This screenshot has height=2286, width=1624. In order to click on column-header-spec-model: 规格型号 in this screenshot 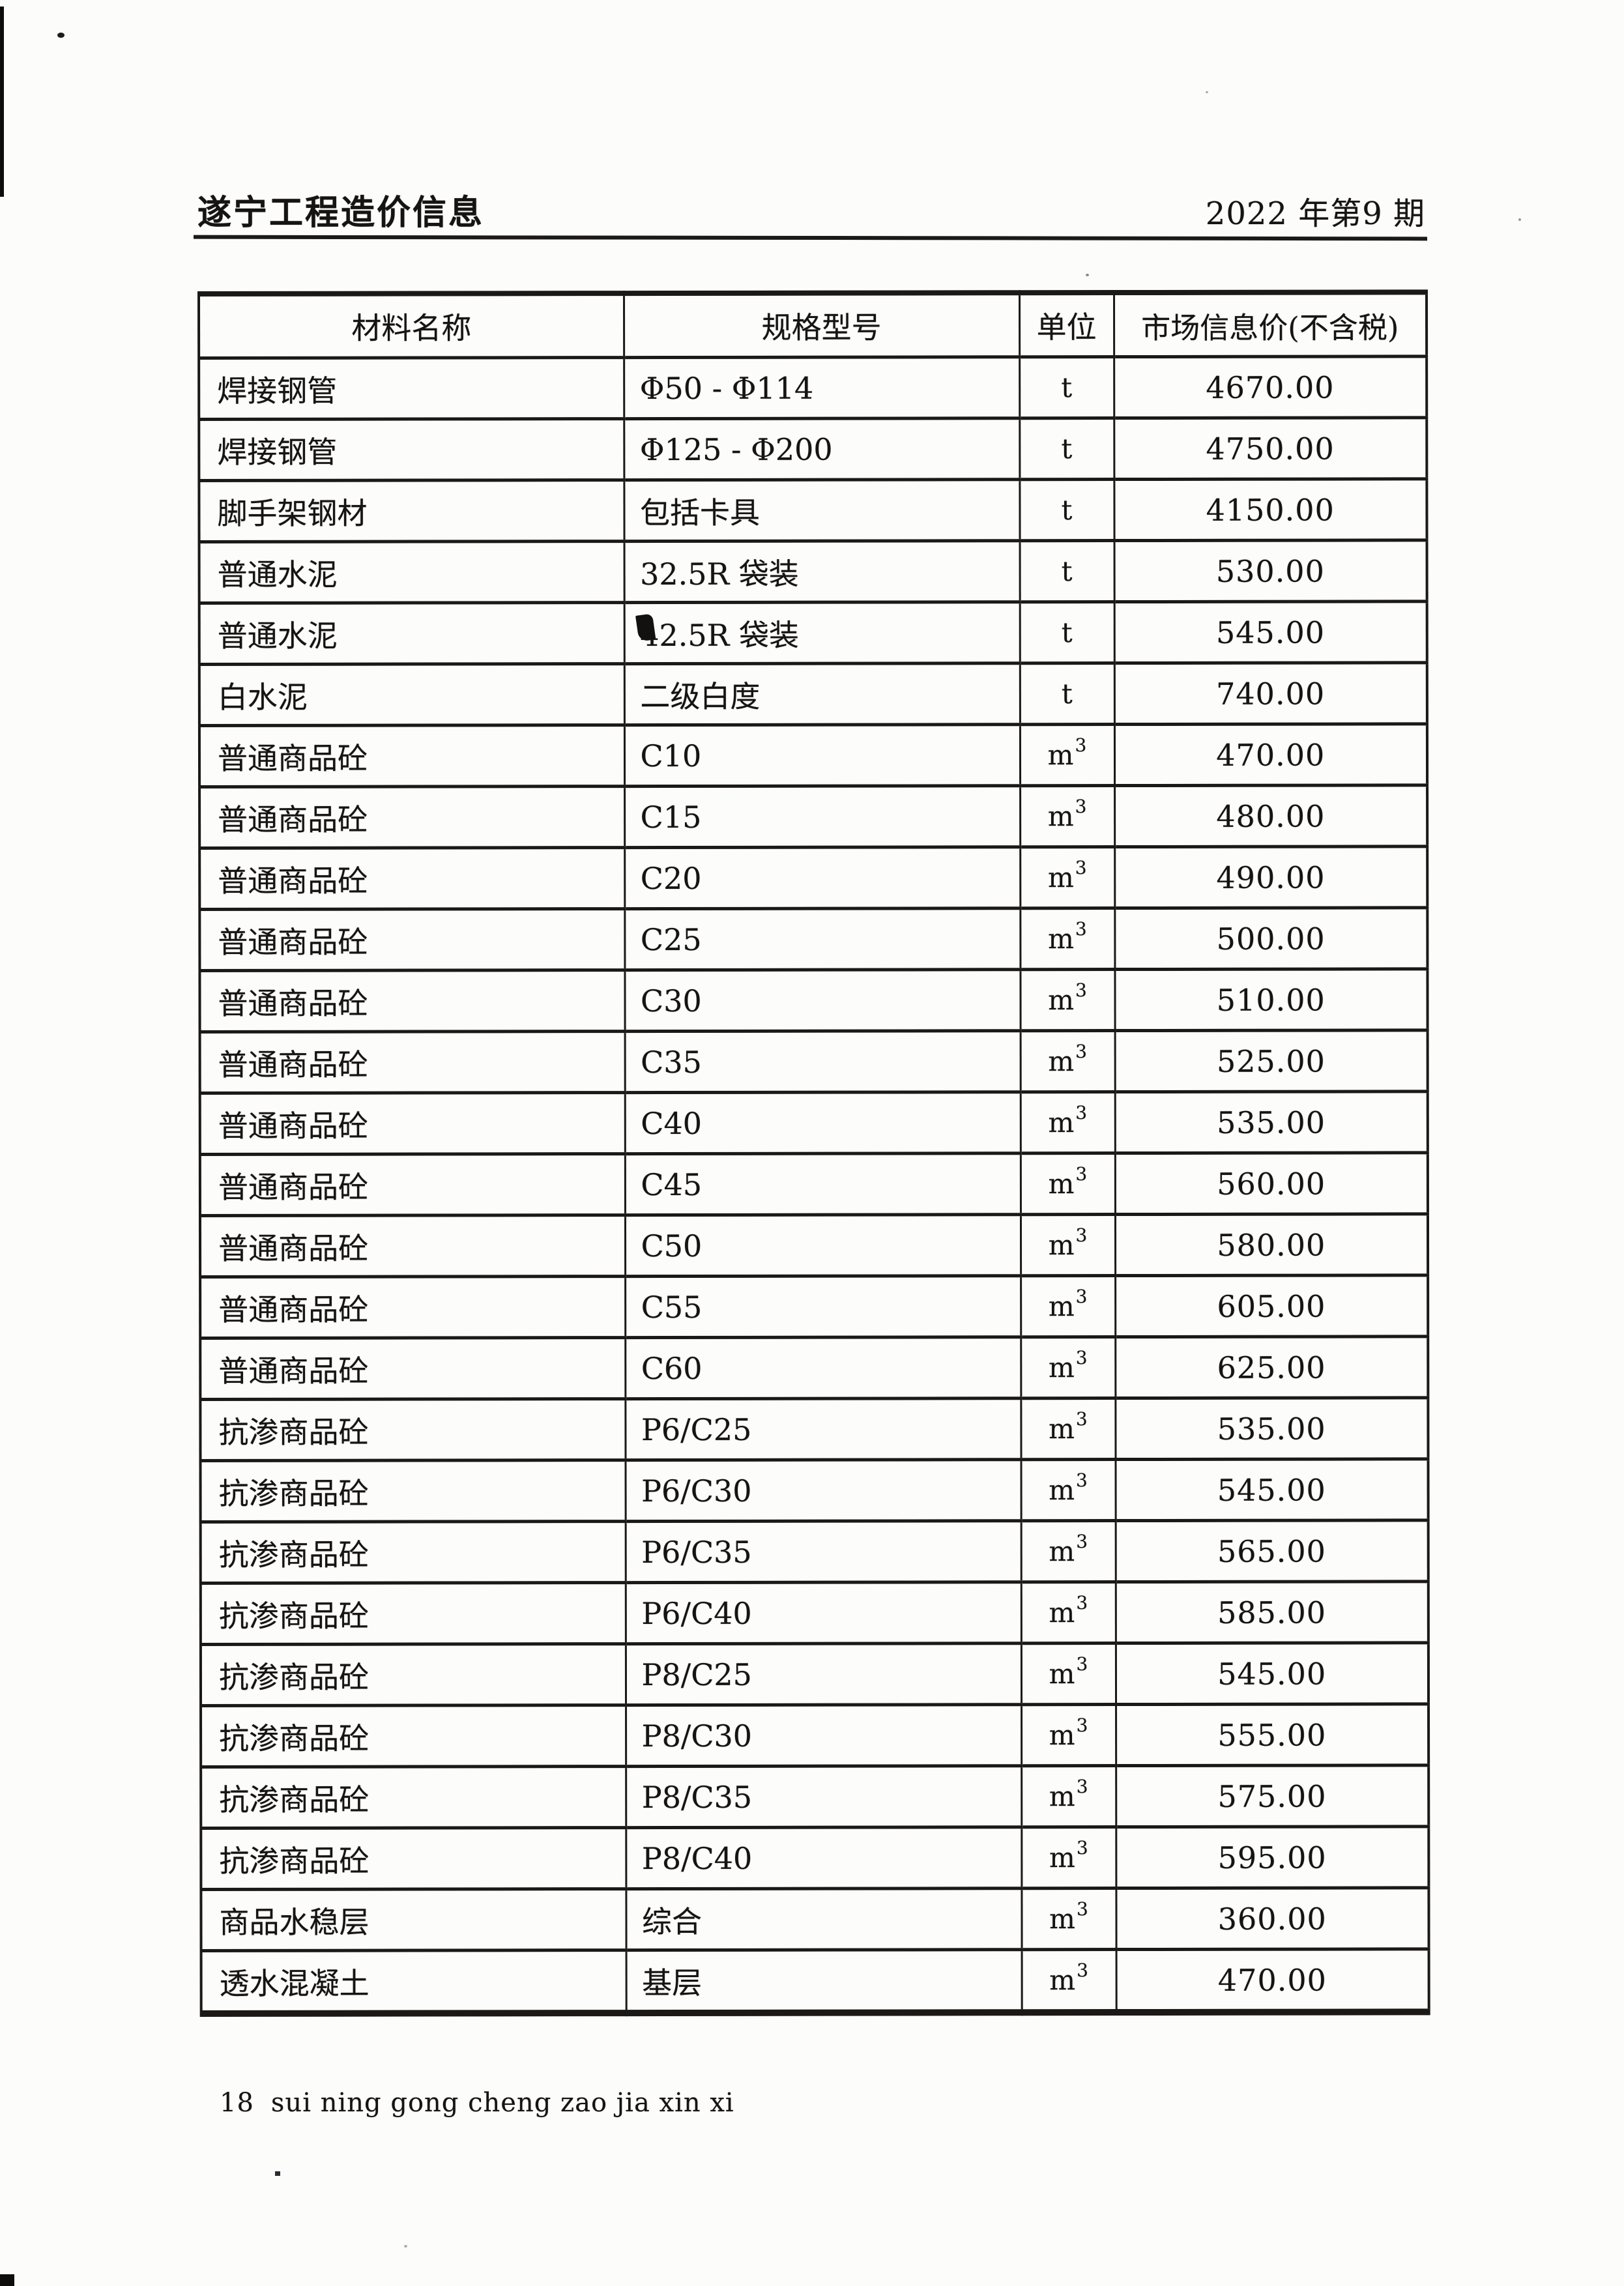, I will do `click(822, 325)`.